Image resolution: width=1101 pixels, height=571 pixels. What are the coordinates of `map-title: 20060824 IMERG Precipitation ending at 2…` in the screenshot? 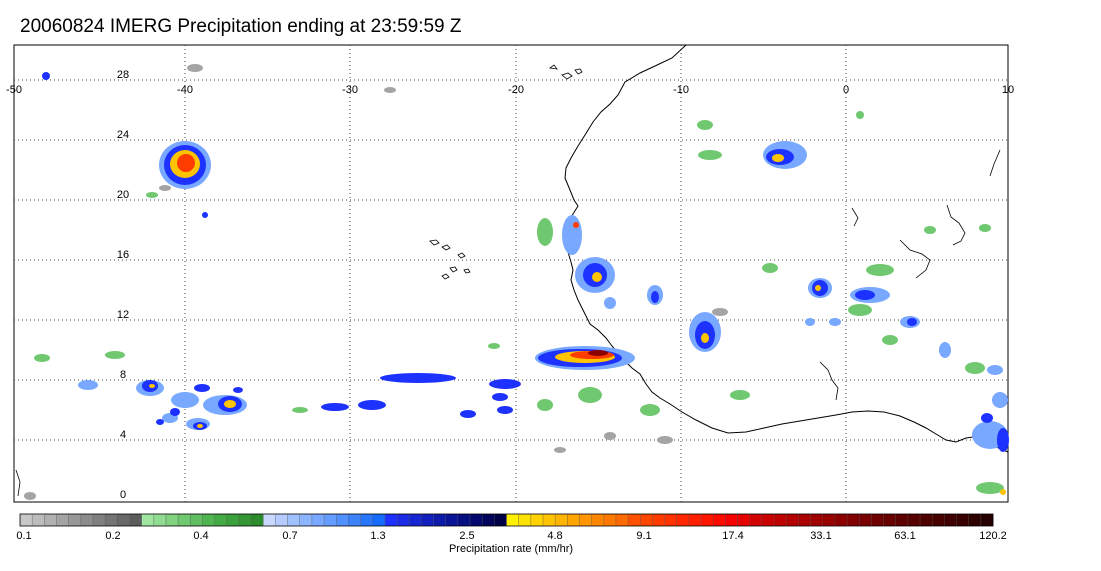 It's located at (241, 26).